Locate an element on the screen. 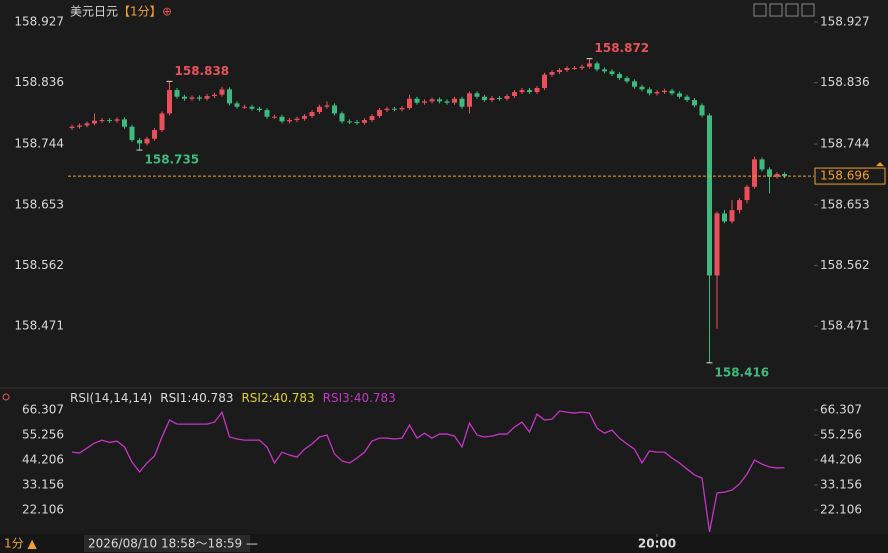  rsi-tick-label: 44.206 is located at coordinates (43, 460).